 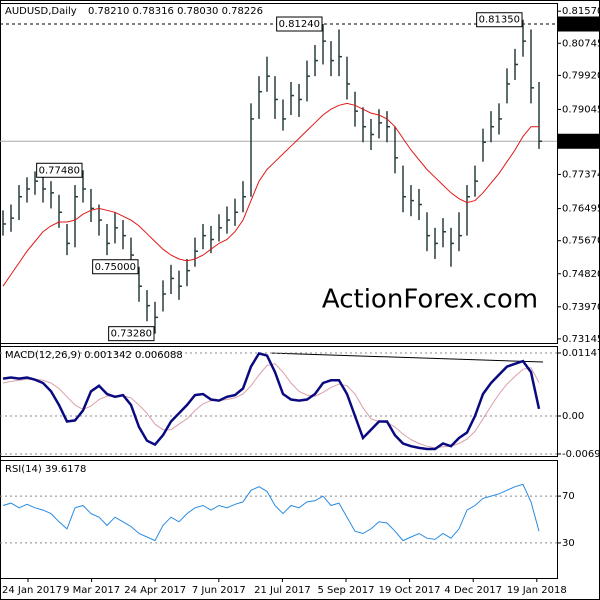 What do you see at coordinates (581, 109) in the screenshot?
I see `y-tick-label: 0.79045` at bounding box center [581, 109].